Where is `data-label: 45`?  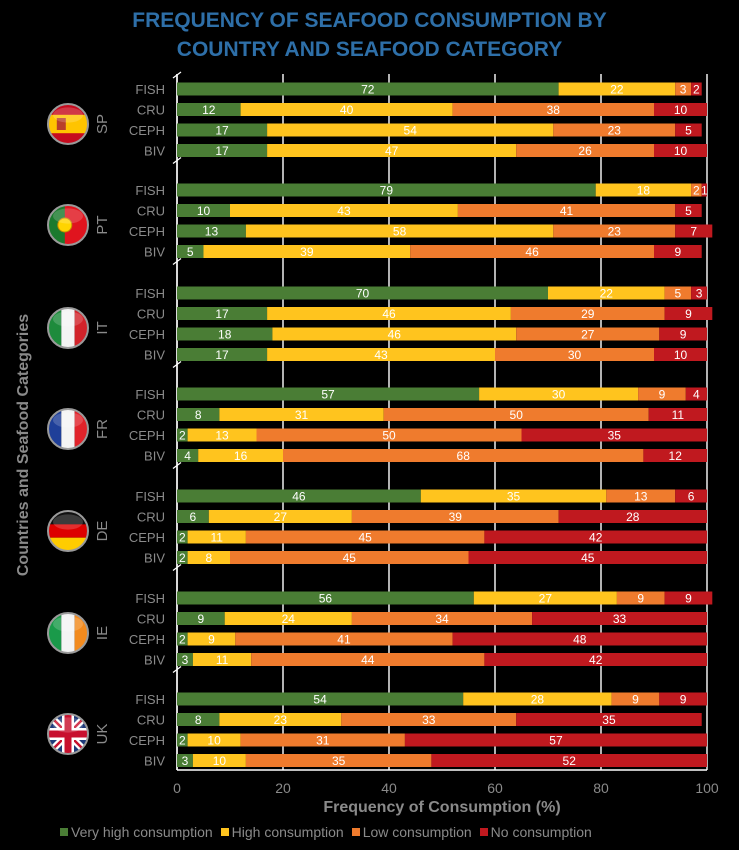 data-label: 45 is located at coordinates (365, 538).